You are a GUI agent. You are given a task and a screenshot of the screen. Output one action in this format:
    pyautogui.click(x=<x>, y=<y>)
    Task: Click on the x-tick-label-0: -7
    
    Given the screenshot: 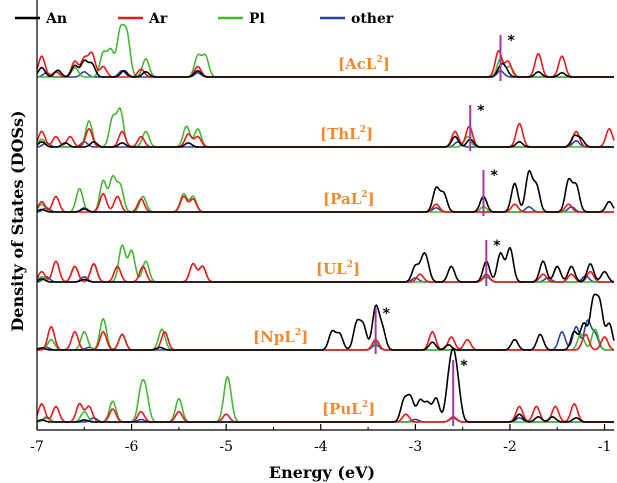 What is the action you would take?
    pyautogui.click(x=37, y=447)
    